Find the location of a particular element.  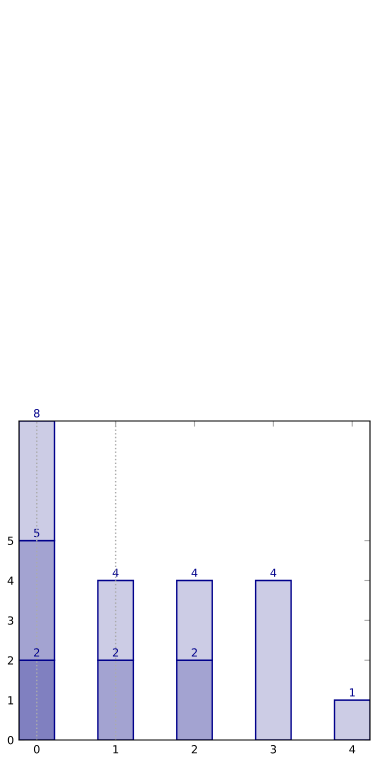

y-tick-label: 5 is located at coordinates (11, 541).